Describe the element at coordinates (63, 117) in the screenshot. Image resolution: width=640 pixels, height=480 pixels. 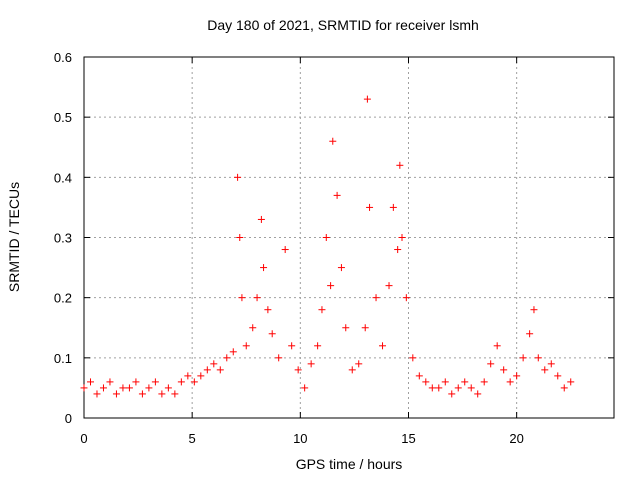
I see `y-tick-label: 0.5` at that location.